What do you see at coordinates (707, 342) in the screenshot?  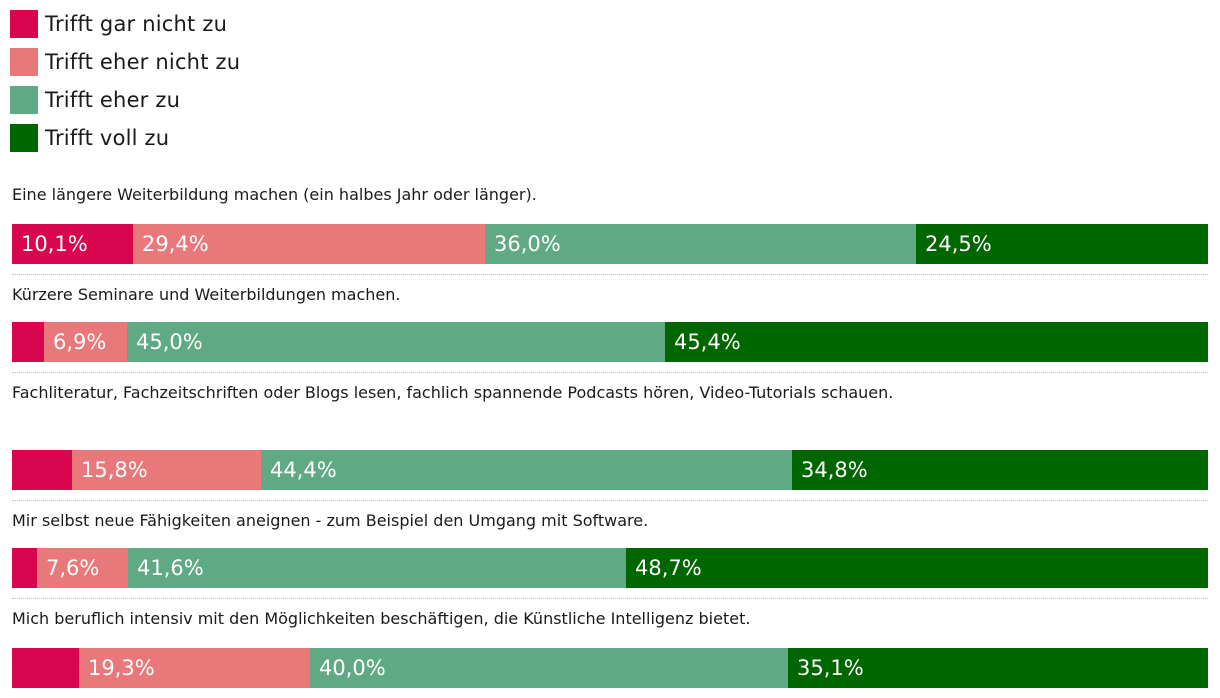 I see `bar-value-label: 45,4%` at bounding box center [707, 342].